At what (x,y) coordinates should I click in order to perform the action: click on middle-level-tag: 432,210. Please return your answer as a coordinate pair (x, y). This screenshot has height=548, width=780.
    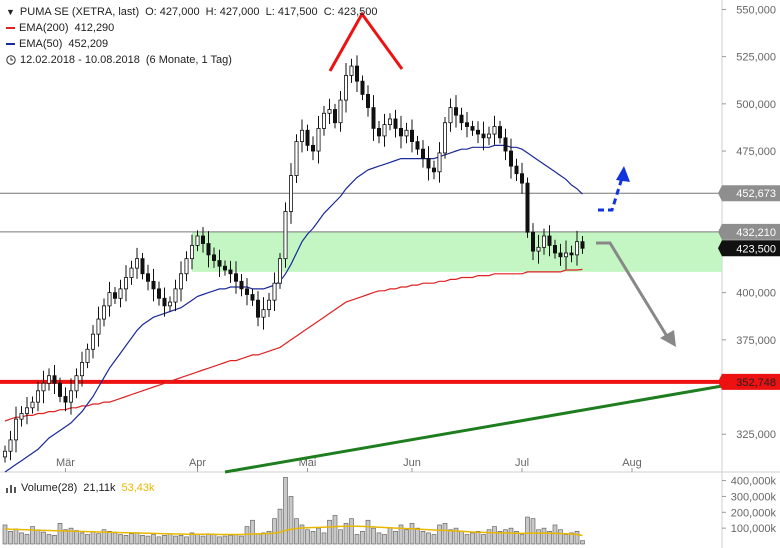
    Looking at the image, I should click on (749, 231).